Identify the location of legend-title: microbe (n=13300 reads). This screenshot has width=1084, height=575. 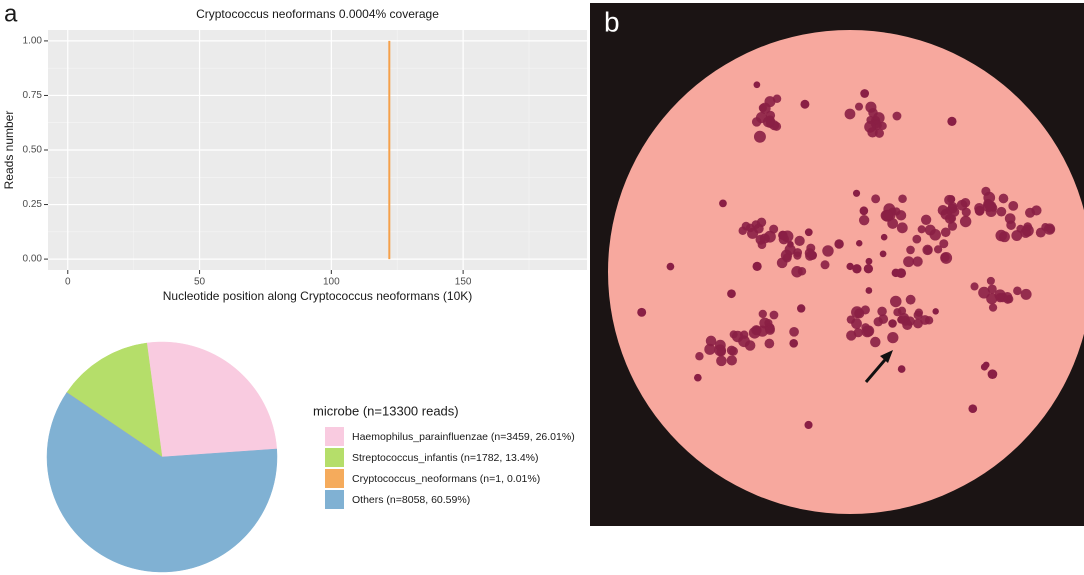
(386, 410).